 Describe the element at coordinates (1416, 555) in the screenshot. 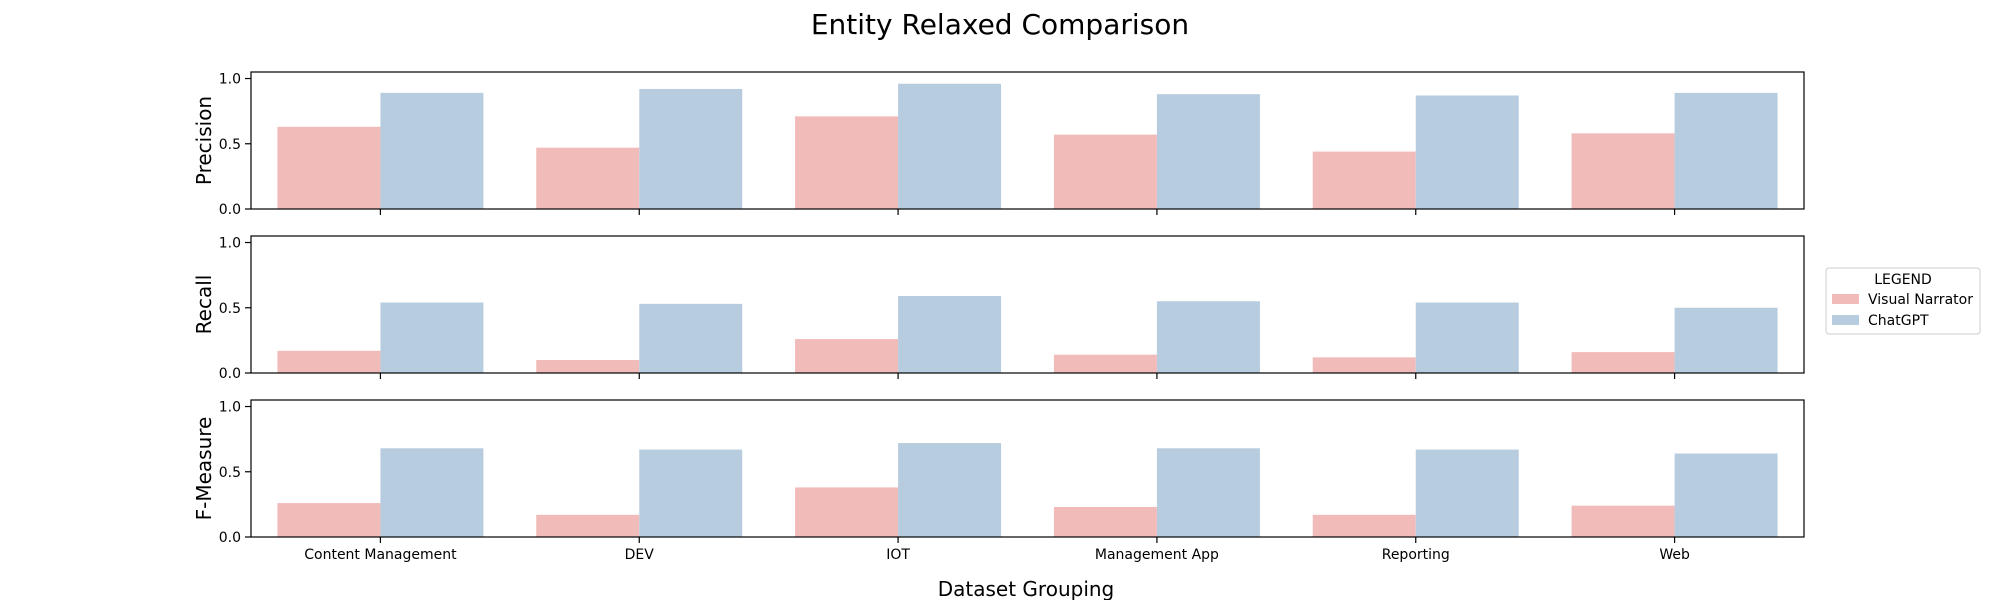

I see `x-tick-label: Reporting` at that location.